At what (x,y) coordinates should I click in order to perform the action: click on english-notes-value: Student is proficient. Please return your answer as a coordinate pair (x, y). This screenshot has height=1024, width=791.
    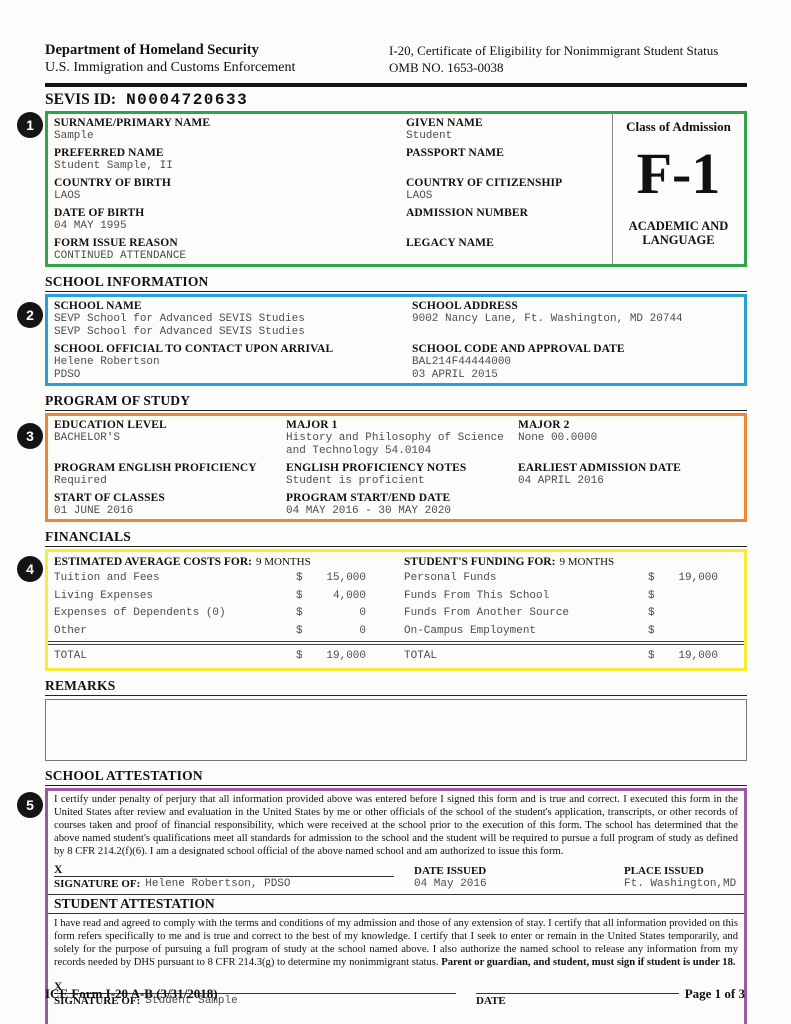
    Looking at the image, I should click on (355, 481).